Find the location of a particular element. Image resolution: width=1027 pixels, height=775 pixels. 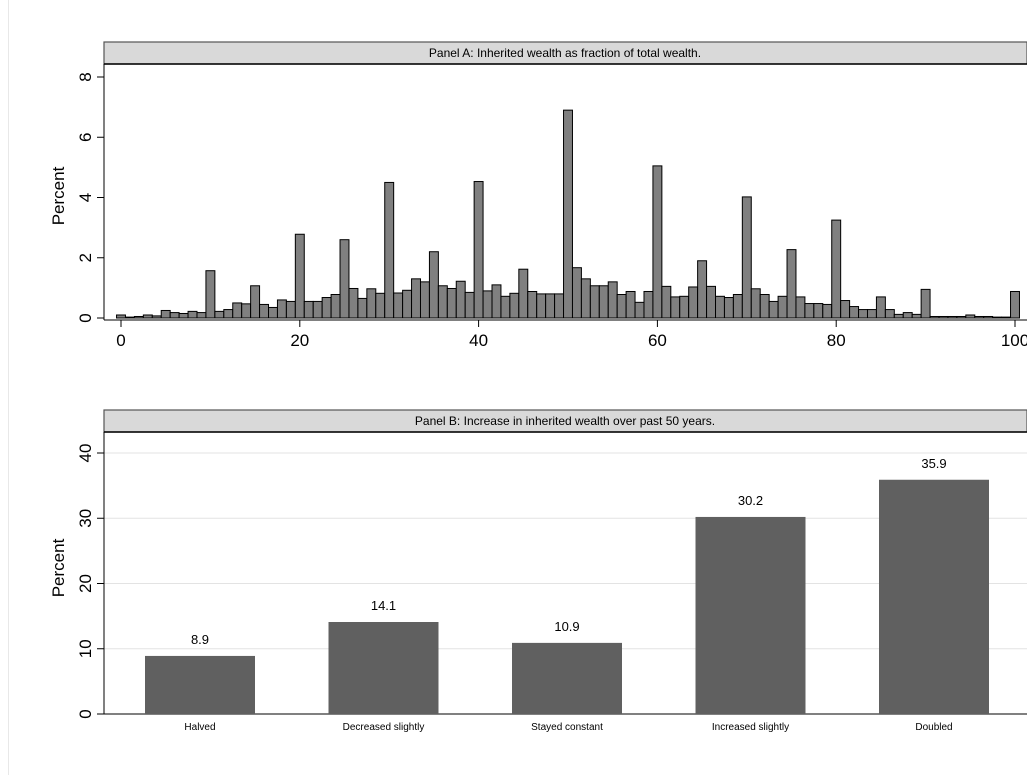

panel-b-category-label: Stayed constant is located at coordinates (567, 727).